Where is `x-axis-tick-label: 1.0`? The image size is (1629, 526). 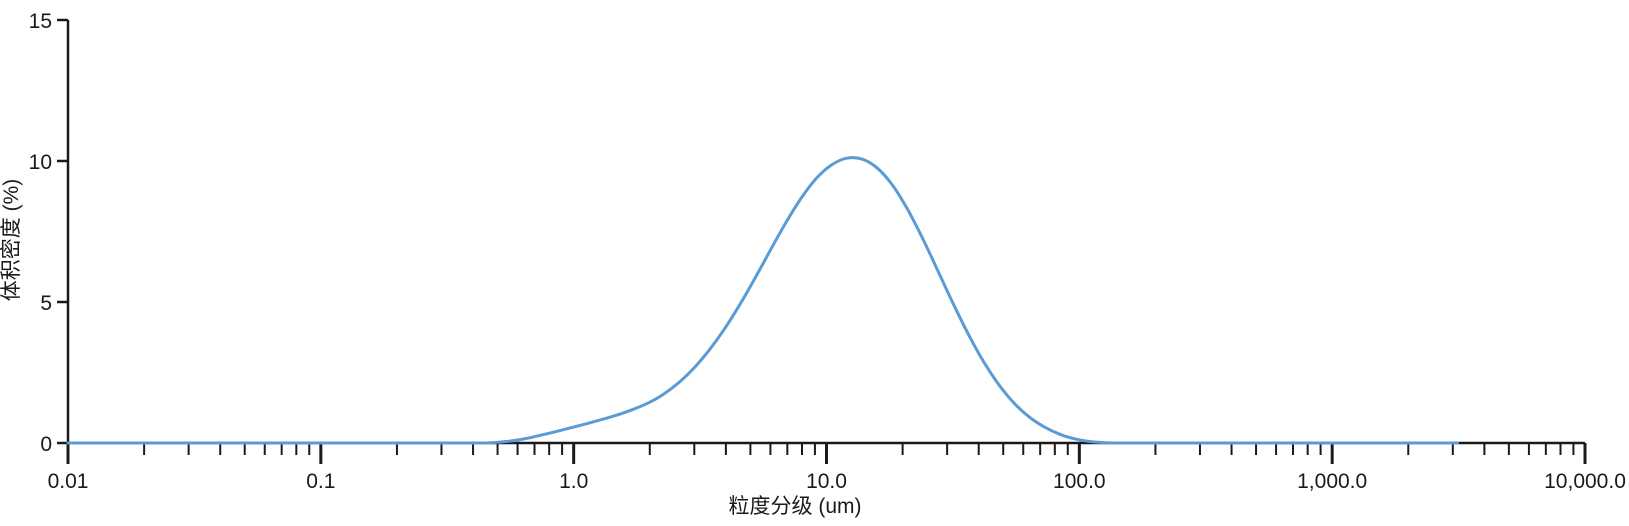
x-axis-tick-label: 1.0 is located at coordinates (573, 481).